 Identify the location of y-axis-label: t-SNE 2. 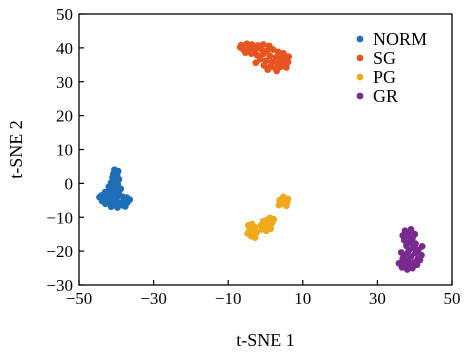
(16, 149).